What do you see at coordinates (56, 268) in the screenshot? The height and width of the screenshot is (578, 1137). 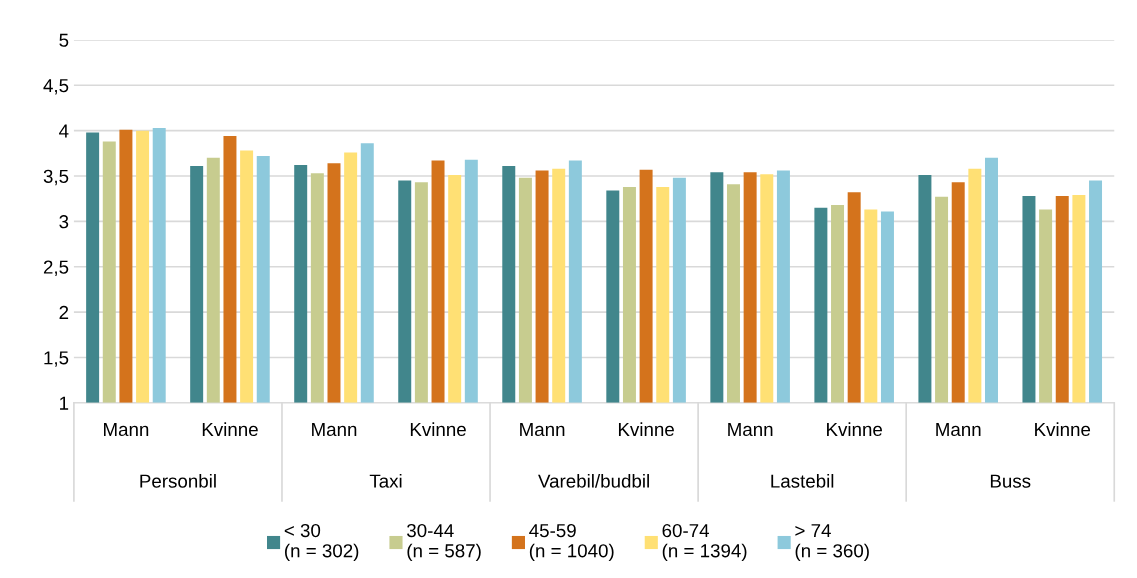 I see `y-tick-label: 2,5` at bounding box center [56, 268].